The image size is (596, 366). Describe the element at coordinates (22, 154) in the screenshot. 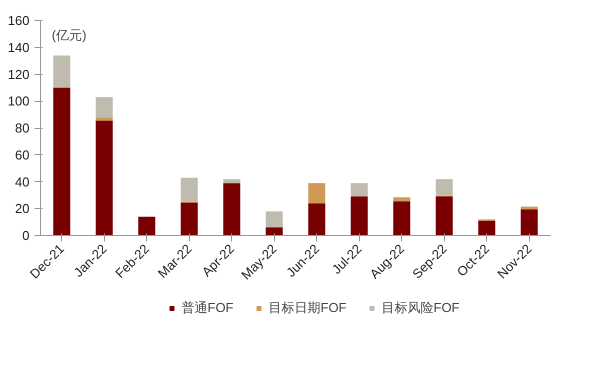

I see `y-tick-label: 60` at that location.